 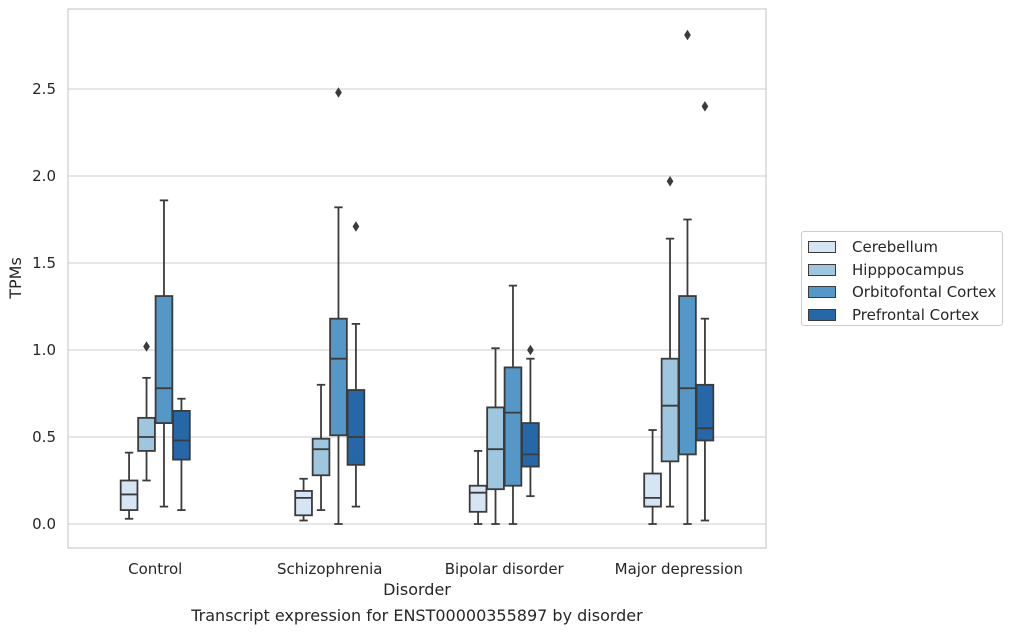 I want to click on x-axis-label: Disorder, so click(x=417, y=589).